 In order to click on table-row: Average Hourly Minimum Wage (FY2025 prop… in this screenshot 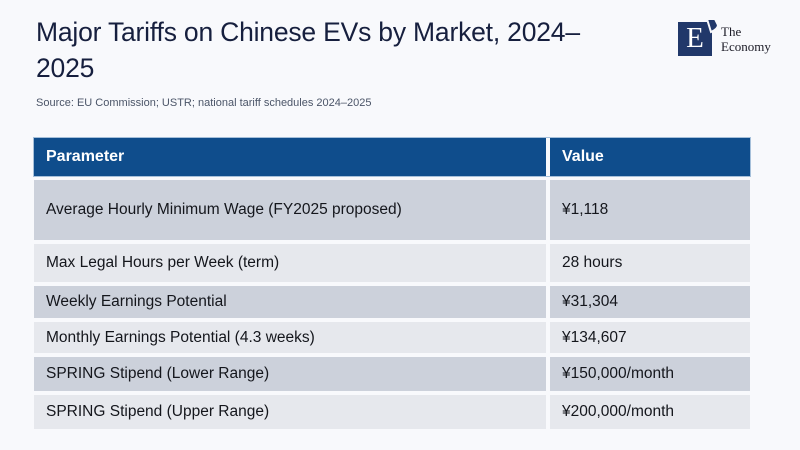, I will do `click(392, 210)`.